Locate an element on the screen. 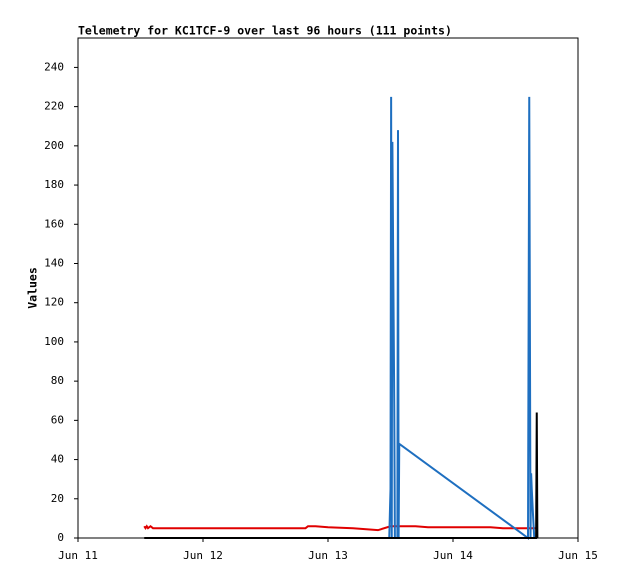 Image resolution: width=618 pixels, height=583 pixels. y-tick-label: 80 is located at coordinates (57, 380).